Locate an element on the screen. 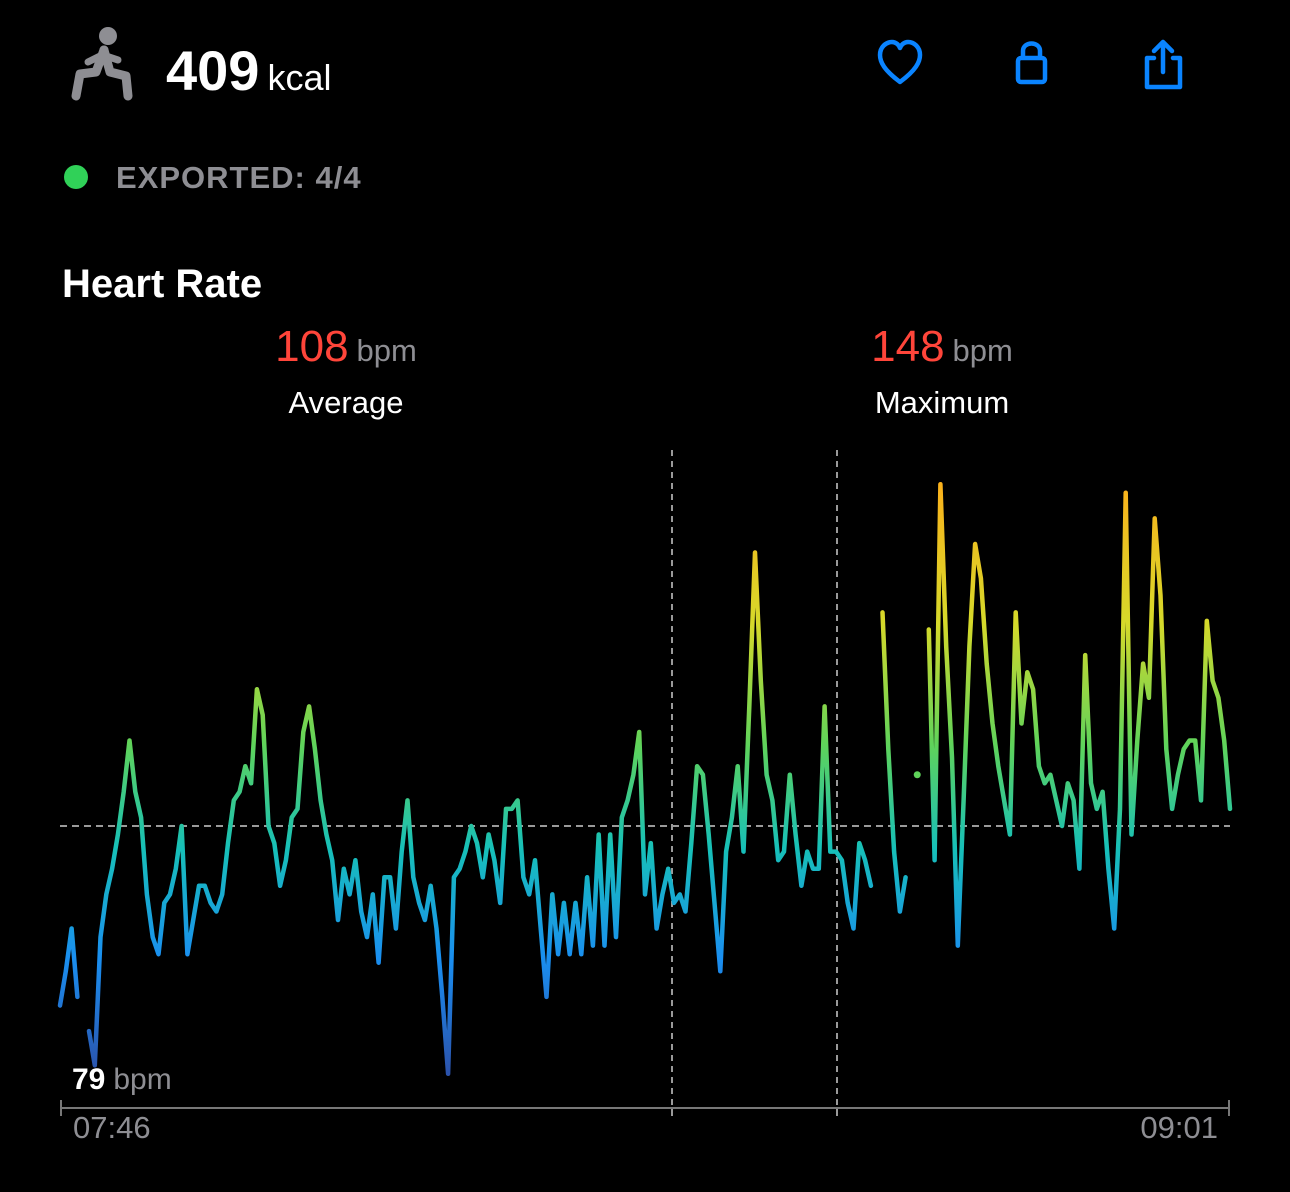 This screenshot has height=1192, width=1290. stat-value: 148 is located at coordinates (907, 346).